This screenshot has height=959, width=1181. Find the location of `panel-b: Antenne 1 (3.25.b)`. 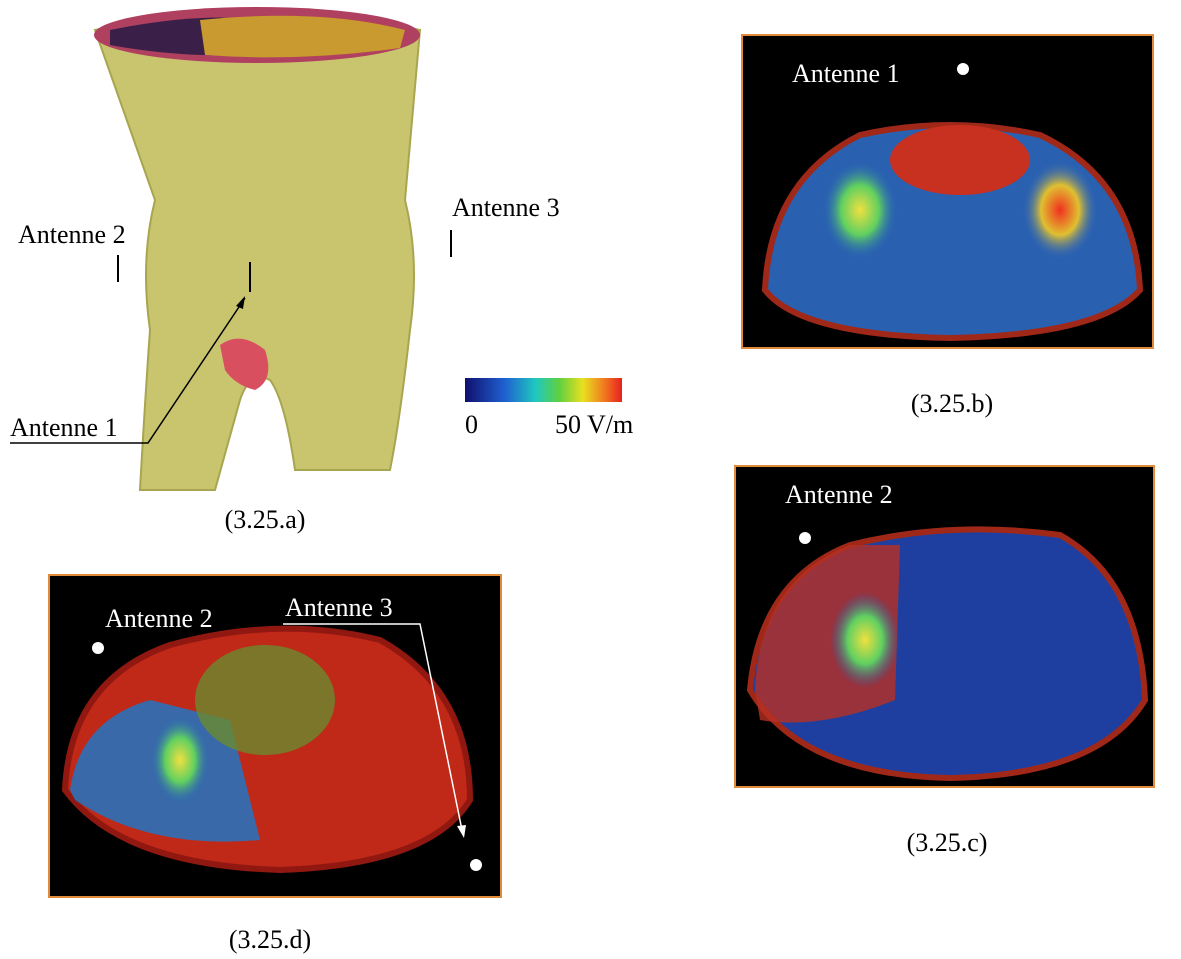

panel-b: Antenne 1 (3.25.b) is located at coordinates (947, 226).